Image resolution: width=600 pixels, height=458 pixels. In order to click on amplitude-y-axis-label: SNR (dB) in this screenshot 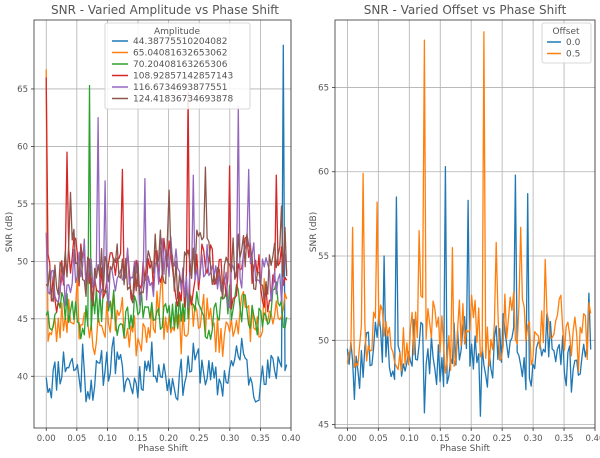, I will do `click(10, 232)`.